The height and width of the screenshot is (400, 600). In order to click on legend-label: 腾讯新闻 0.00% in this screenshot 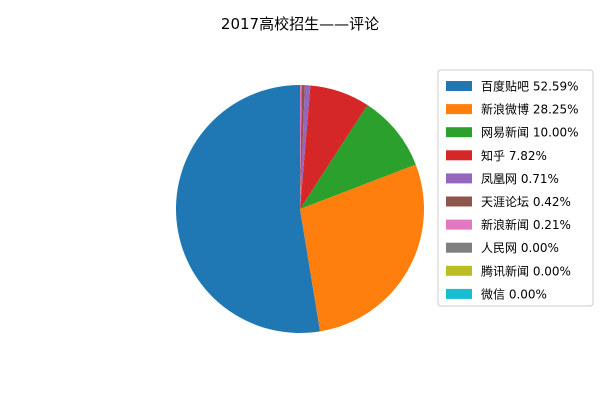, I will do `click(526, 270)`.